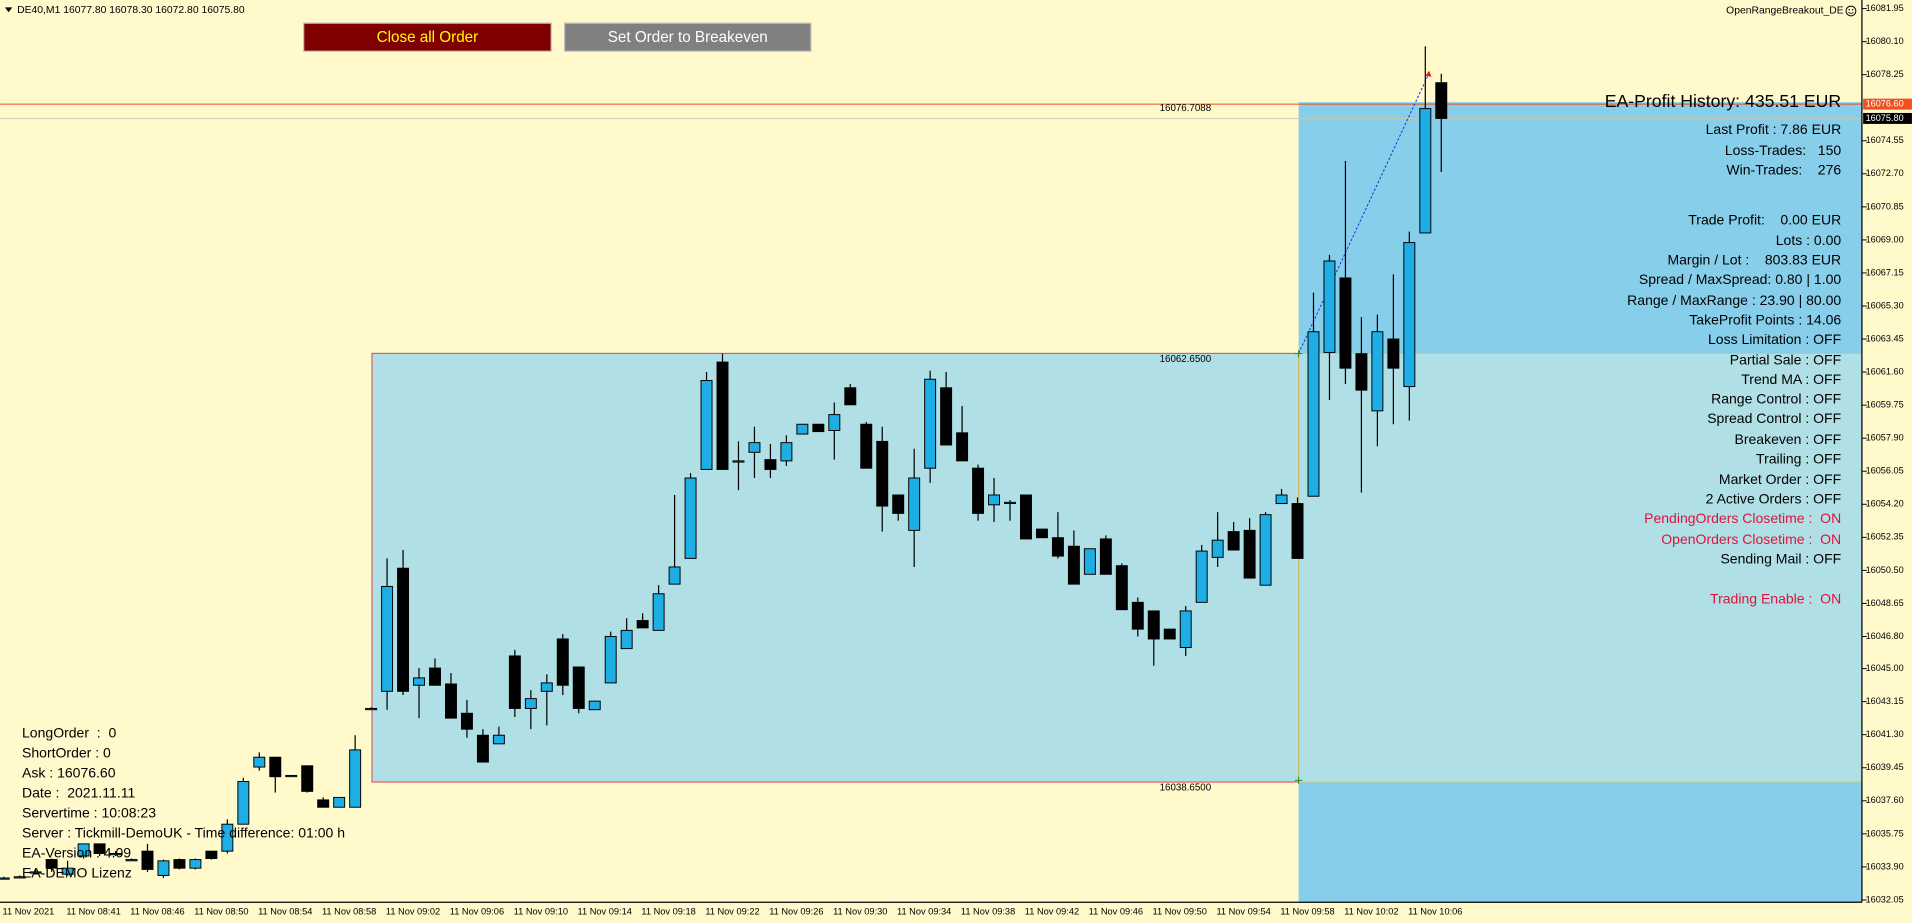 The width and height of the screenshot is (1912, 923). I want to click on status-line: Last Profit : 7.86 EUR, so click(1774, 129).